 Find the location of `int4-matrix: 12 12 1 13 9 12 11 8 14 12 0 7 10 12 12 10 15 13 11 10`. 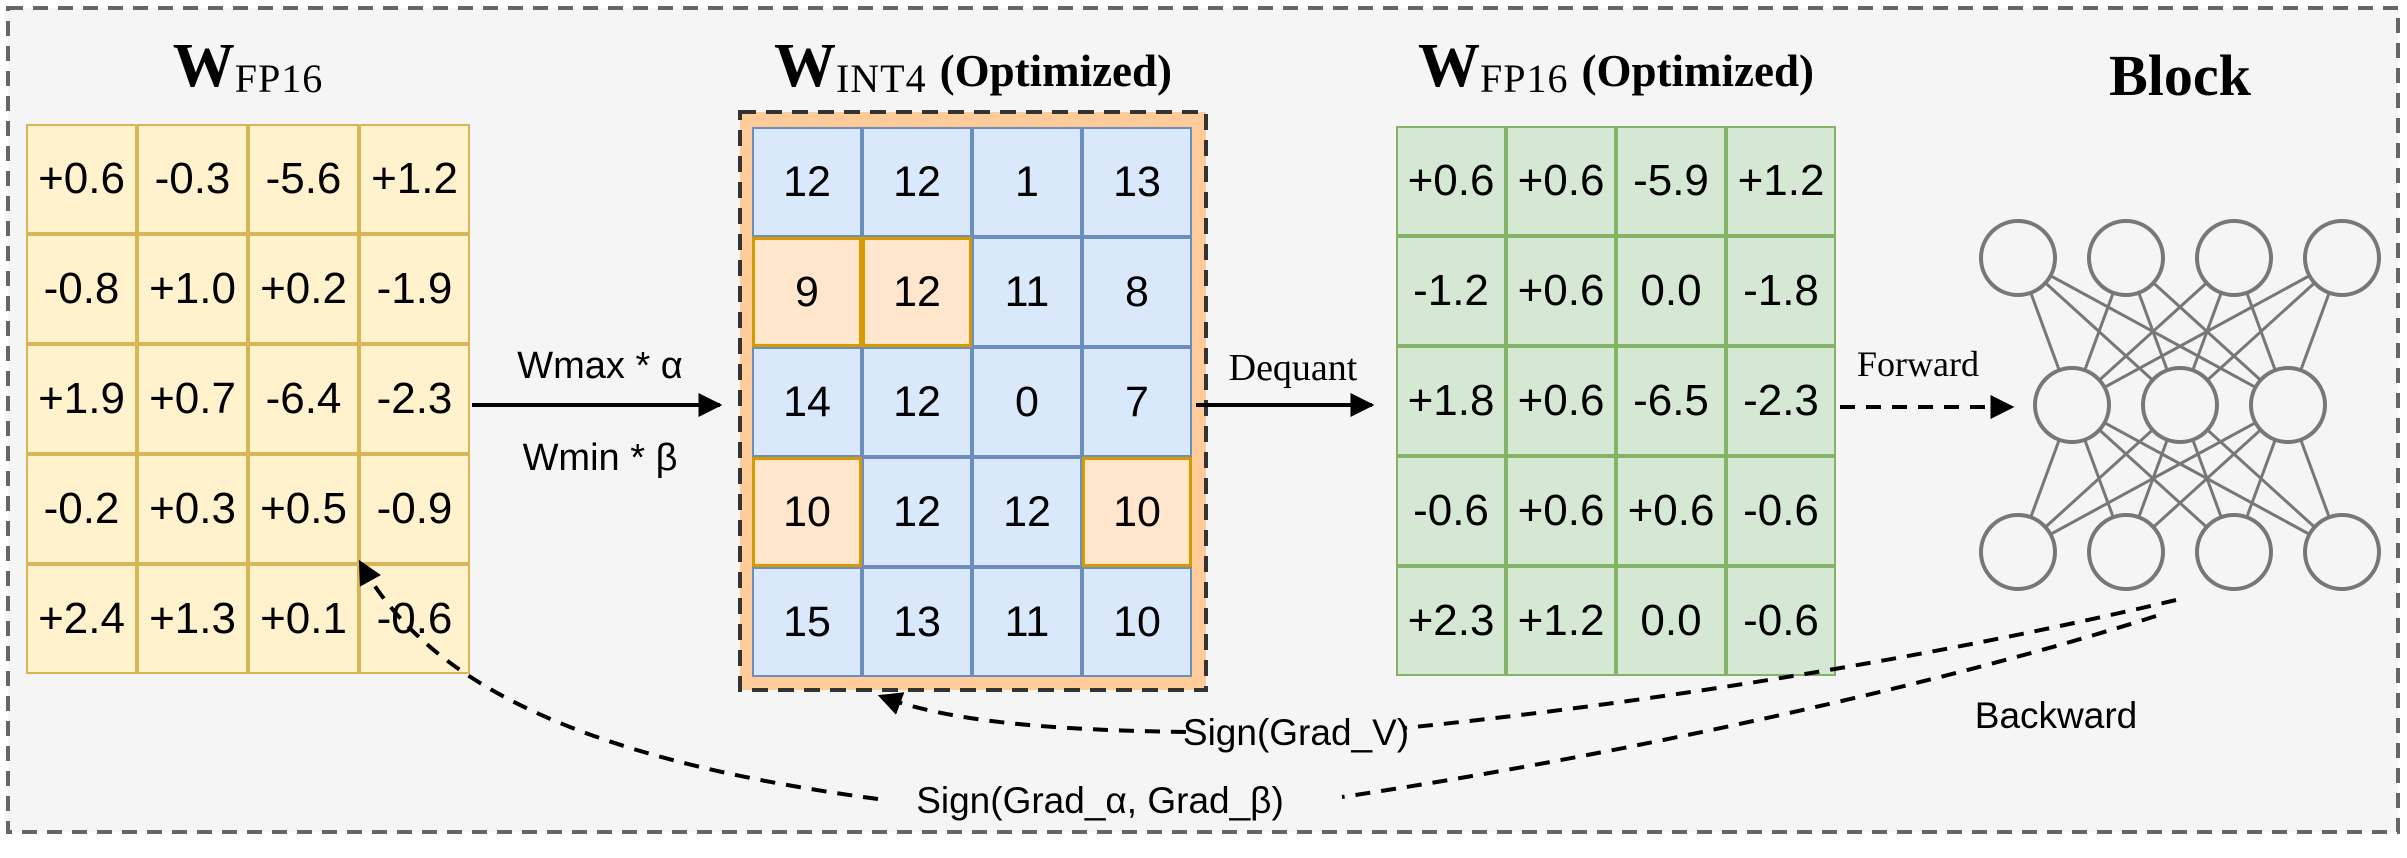

int4-matrix: 12 12 1 13 9 12 11 8 14 12 0 7 10 12 12 10 15 13 11 10 is located at coordinates (972, 402).